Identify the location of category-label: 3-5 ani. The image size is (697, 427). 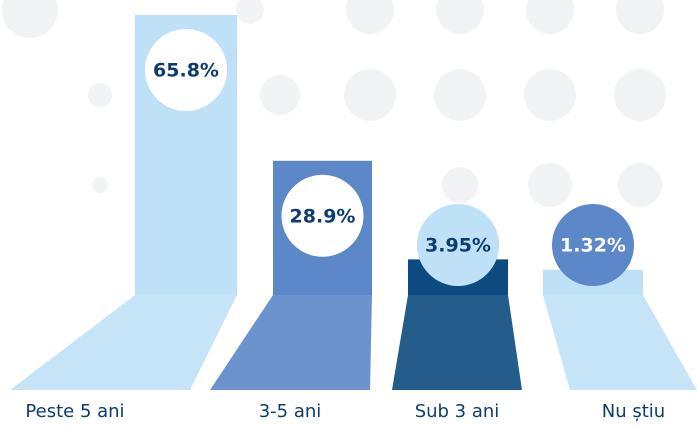
(290, 411).